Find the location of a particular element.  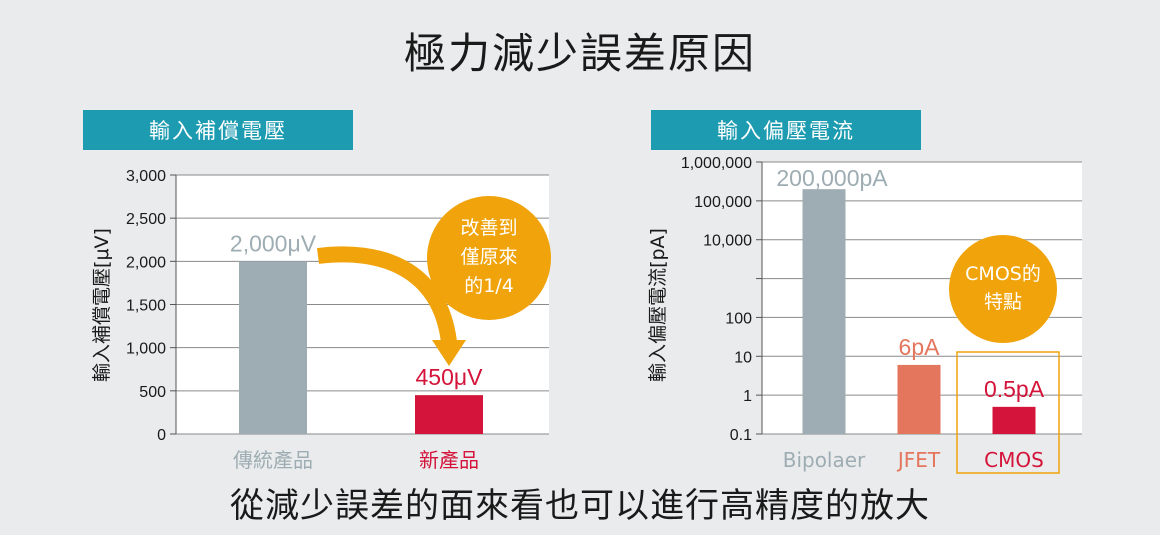

y-axis-title: 輸入補償電壓[μV] is located at coordinates (102, 305).